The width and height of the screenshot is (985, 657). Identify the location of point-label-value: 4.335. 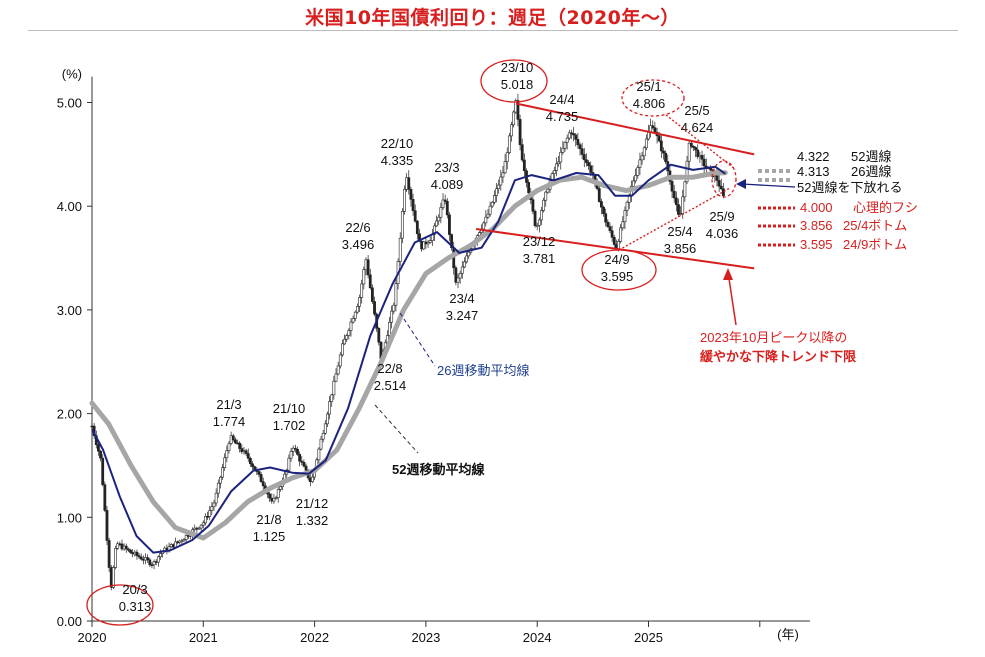
(397, 160).